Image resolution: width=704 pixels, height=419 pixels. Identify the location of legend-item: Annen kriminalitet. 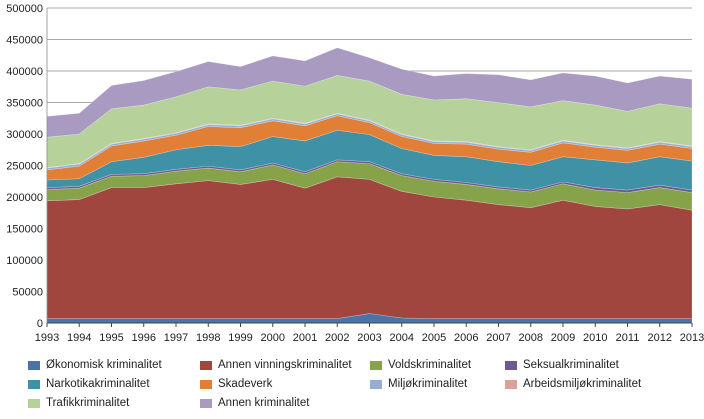
(254, 403).